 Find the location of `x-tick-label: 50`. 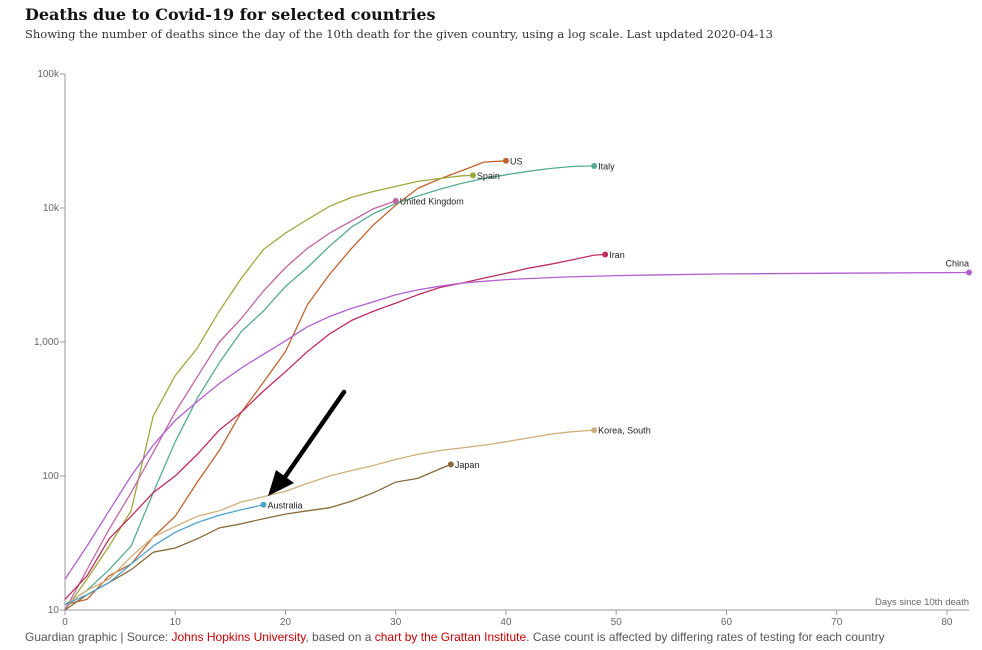

x-tick-label: 50 is located at coordinates (617, 622).